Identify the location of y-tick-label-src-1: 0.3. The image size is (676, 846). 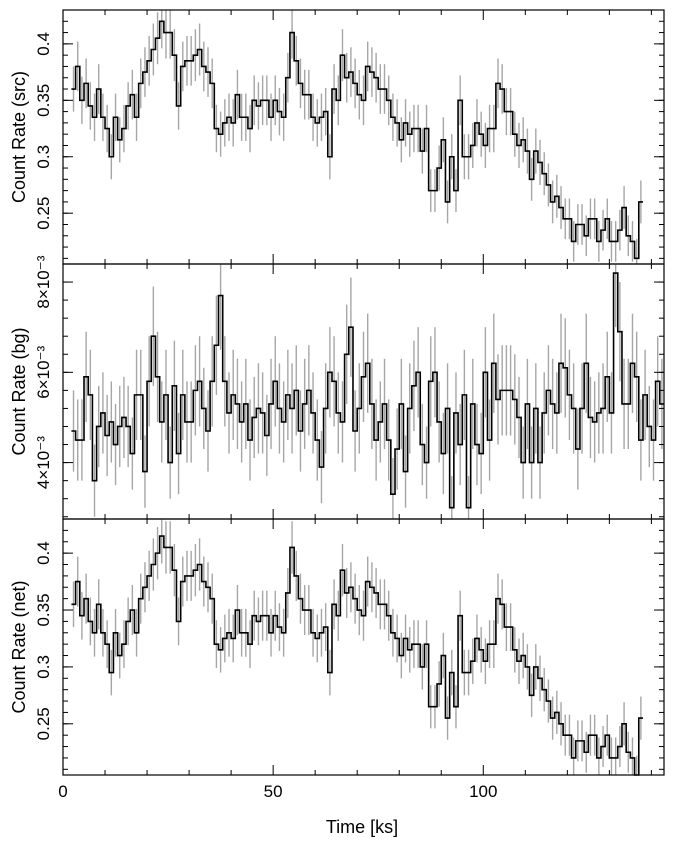
(43, 157).